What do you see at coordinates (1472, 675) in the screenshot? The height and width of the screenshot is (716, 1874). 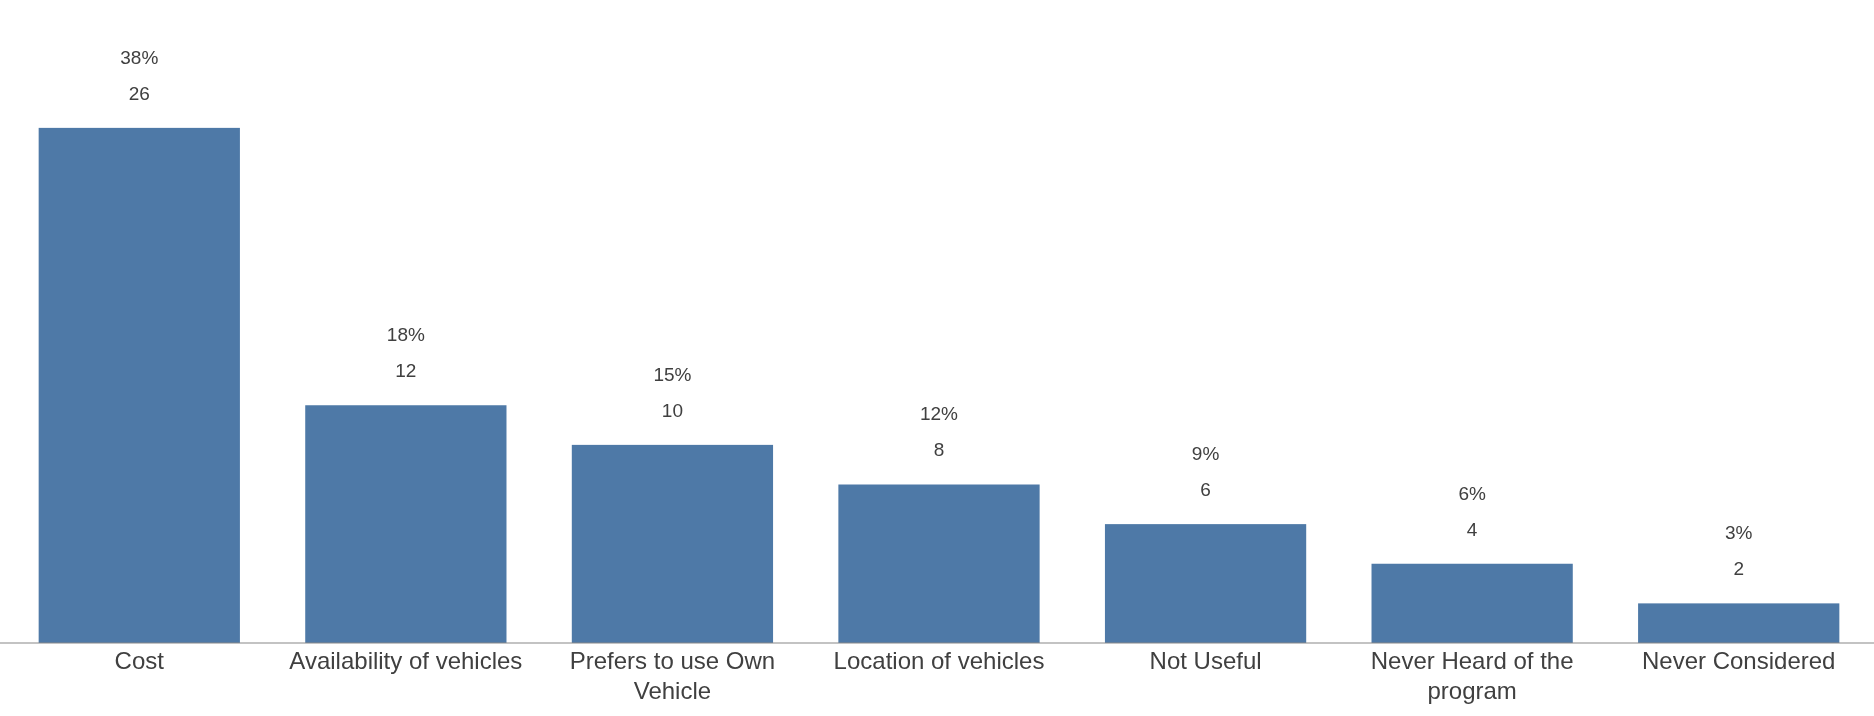 I see `x-tick-label: Never Heard of the program` at bounding box center [1472, 675].